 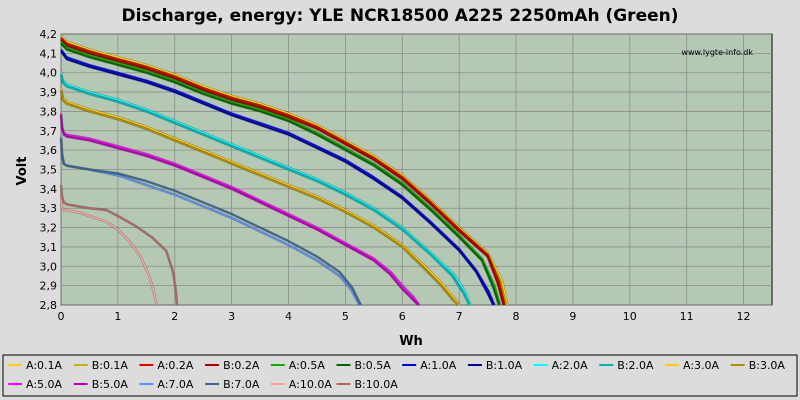 I want to click on legend-label: B:1.0A, so click(x=504, y=365).